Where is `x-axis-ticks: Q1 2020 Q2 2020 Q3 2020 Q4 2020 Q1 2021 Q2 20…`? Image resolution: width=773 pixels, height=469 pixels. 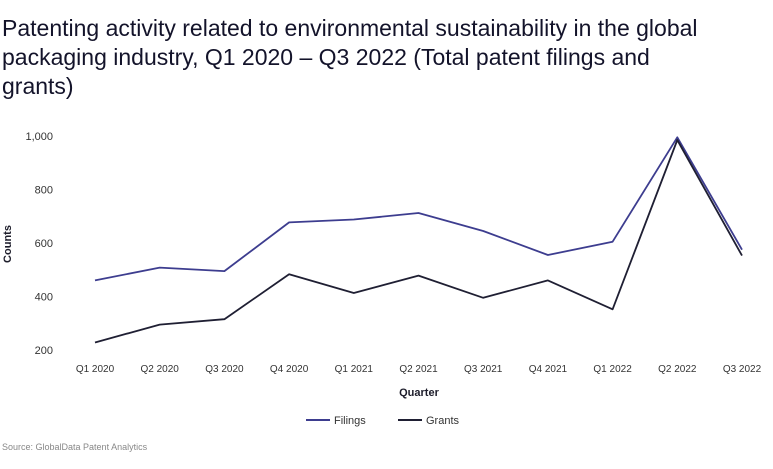
x-axis-ticks: Q1 2020 Q2 2020 Q3 2020 Q4 2020 Q1 2021 Q2 20… is located at coordinates (419, 369).